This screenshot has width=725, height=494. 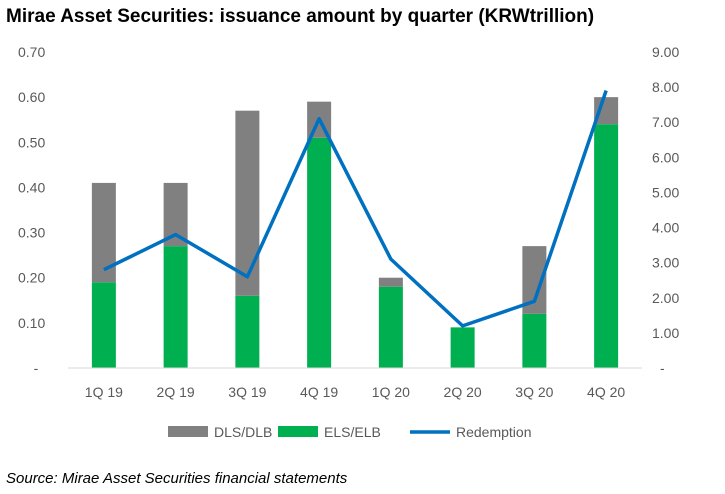 What do you see at coordinates (31, 278) in the screenshot?
I see `y-left-tick-label: 0.20` at bounding box center [31, 278].